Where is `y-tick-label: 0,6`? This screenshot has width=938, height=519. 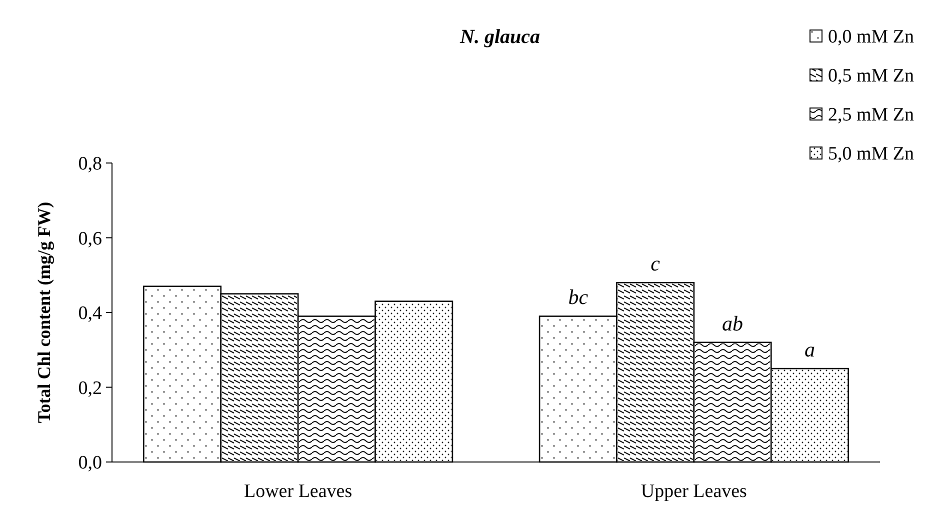
y-tick-label: 0,6 is located at coordinates (90, 239).